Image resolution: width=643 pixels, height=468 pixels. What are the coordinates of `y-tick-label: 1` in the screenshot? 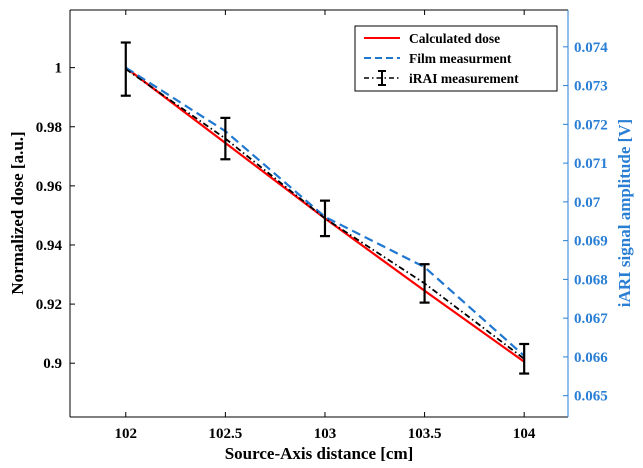 It's located at (59, 69).